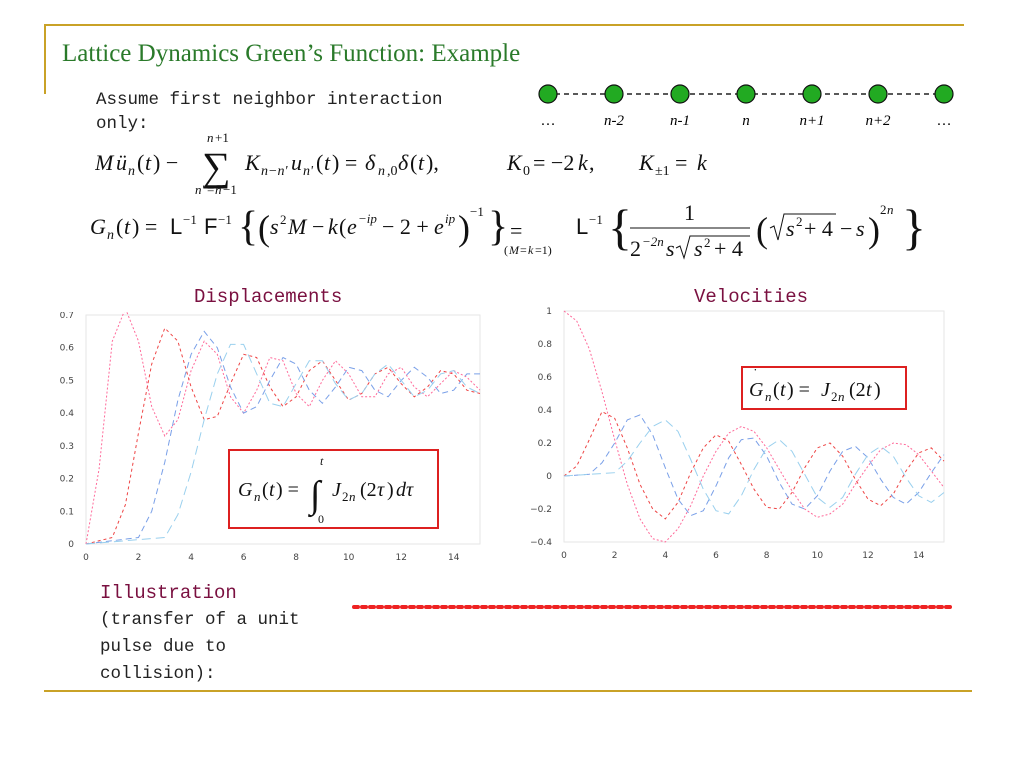 The width and height of the screenshot is (1024, 768). Describe the element at coordinates (680, 121) in the screenshot. I see `chain-atom-label: n-1` at that location.